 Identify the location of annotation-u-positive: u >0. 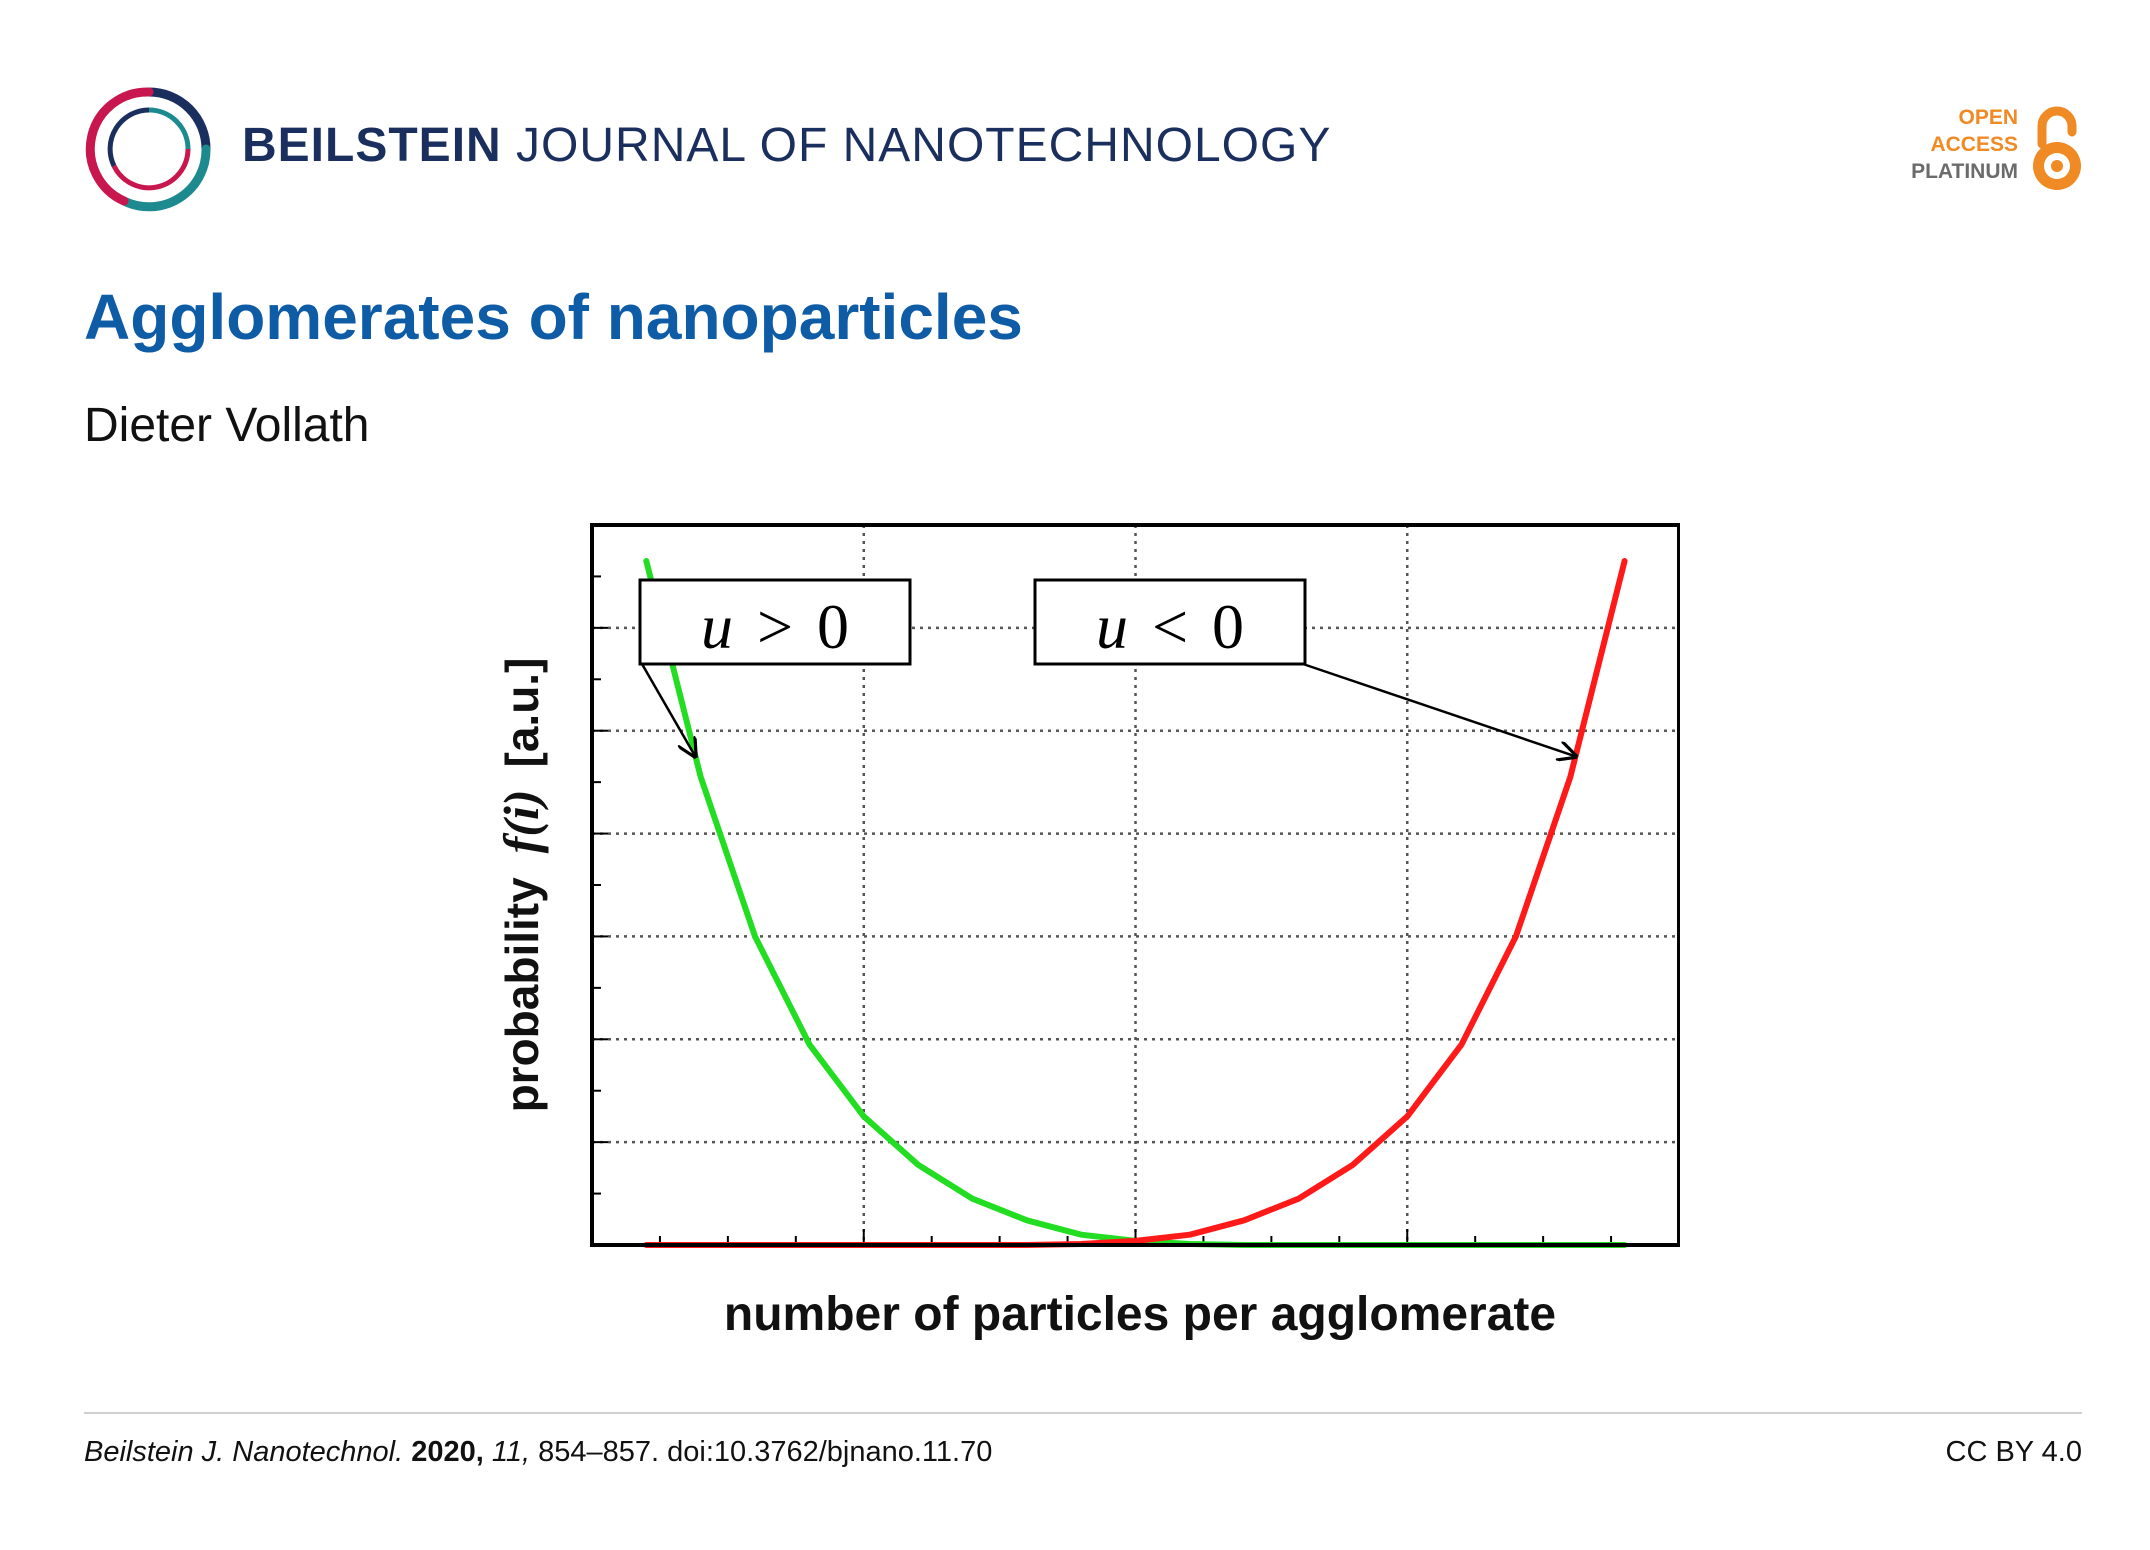
(775, 667).